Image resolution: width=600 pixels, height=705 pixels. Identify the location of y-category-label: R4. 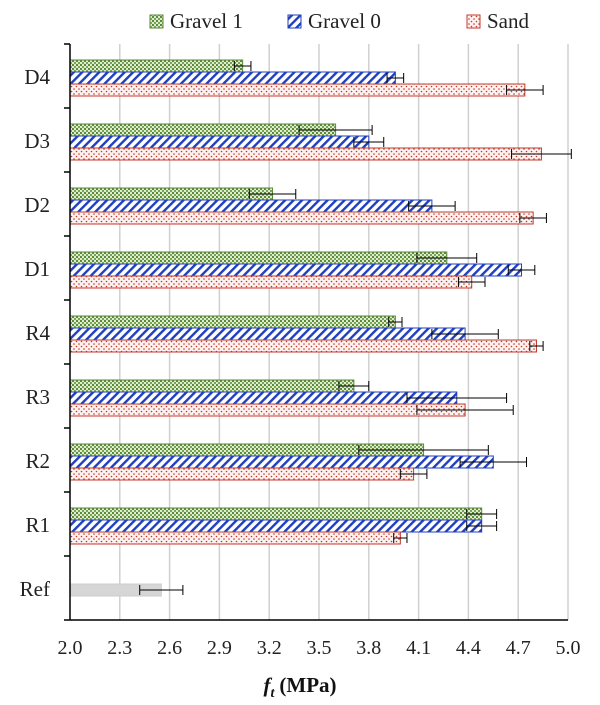
(37, 333).